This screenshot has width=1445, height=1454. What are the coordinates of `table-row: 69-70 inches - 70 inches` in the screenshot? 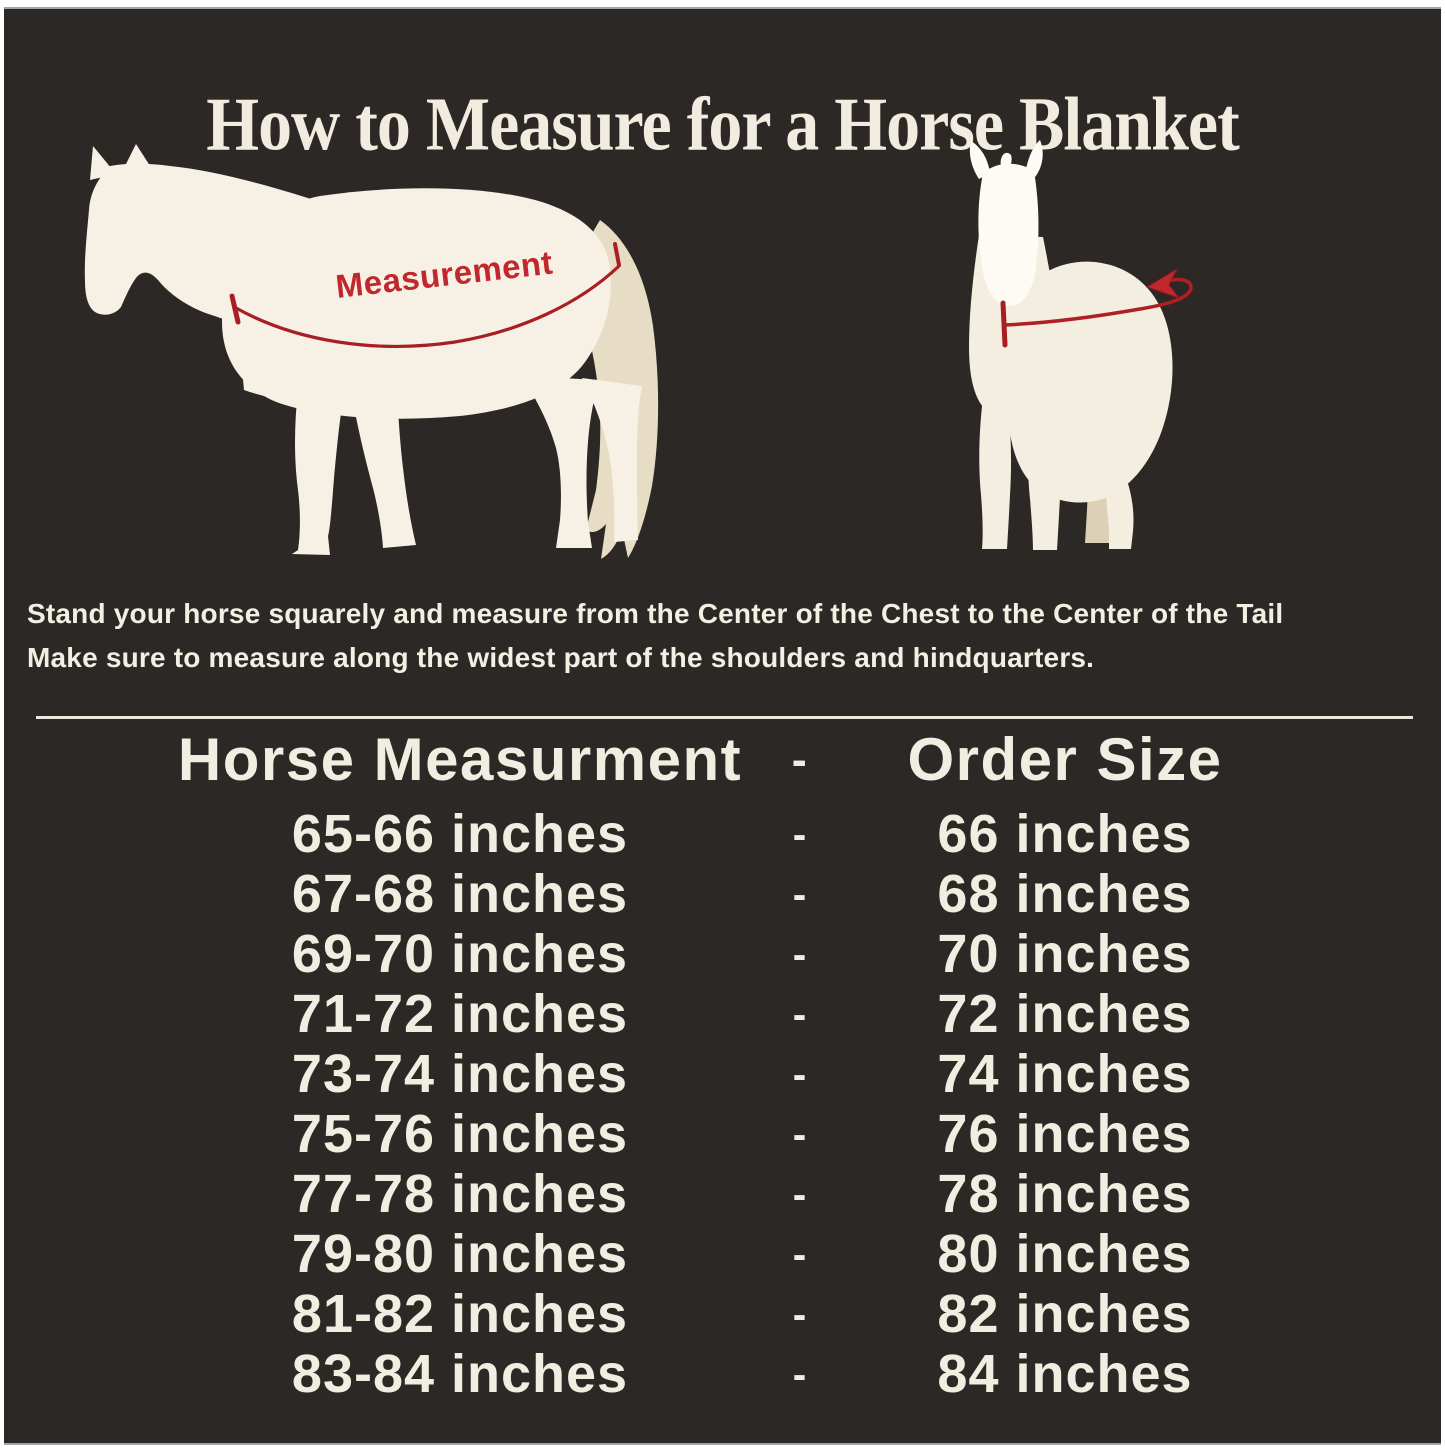 It's located at (725, 954).